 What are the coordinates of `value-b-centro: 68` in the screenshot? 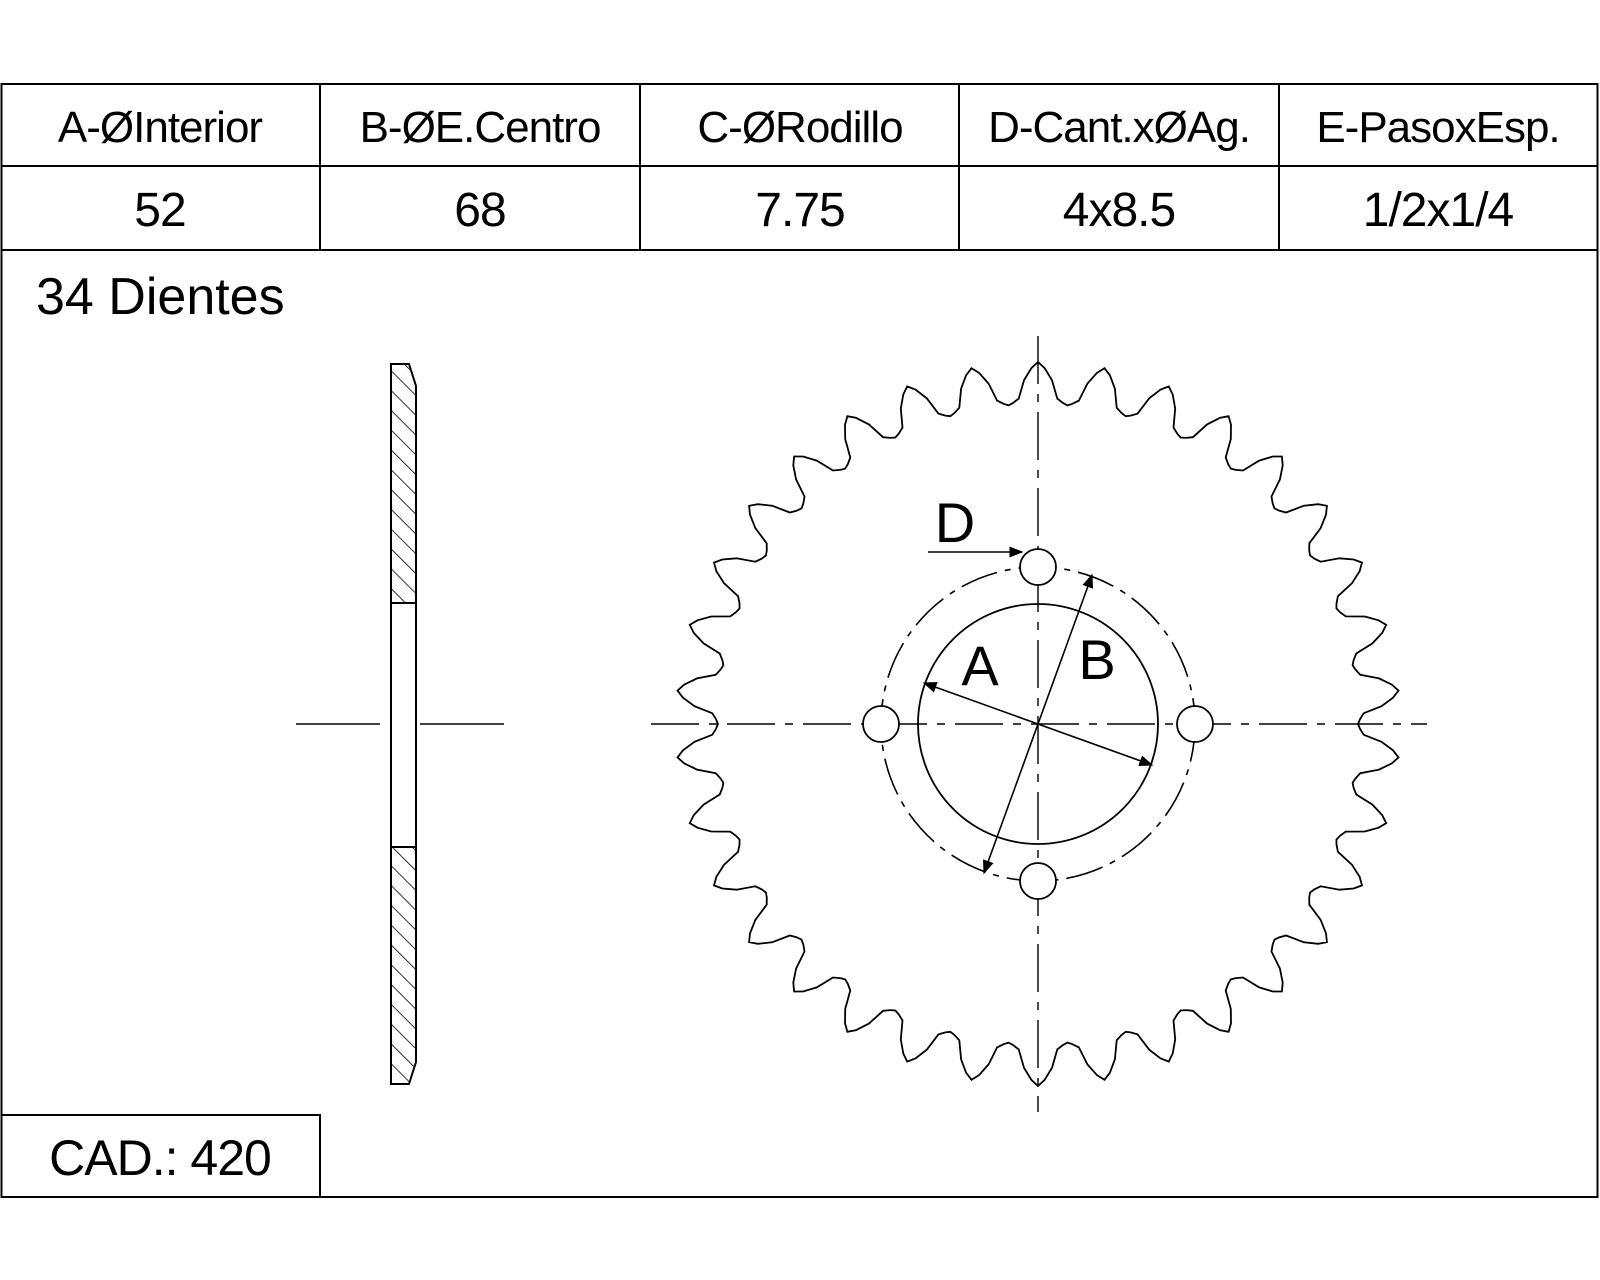 It's located at (479, 210).